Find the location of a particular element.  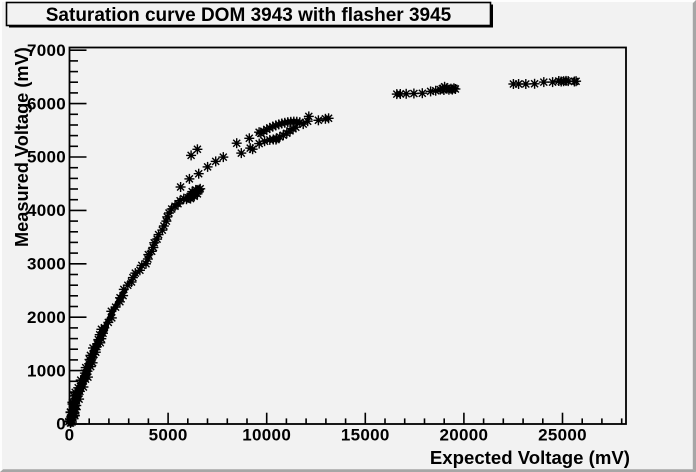

svg-text: Expected Voltage (mV) is located at coordinates (530, 457).